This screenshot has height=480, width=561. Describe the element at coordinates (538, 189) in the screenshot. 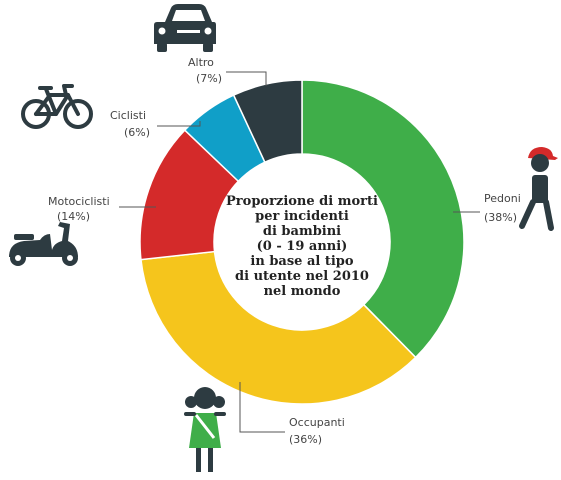

I see `pedestrian-icon` at that location.